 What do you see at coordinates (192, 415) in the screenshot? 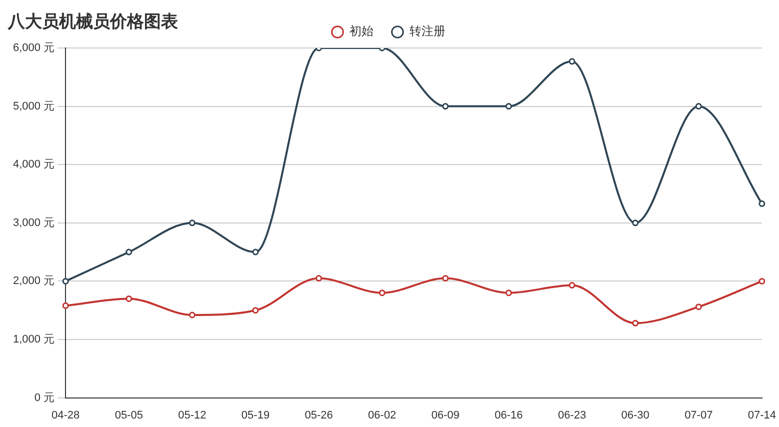
I see `x-tick-label: 05-12` at bounding box center [192, 415].